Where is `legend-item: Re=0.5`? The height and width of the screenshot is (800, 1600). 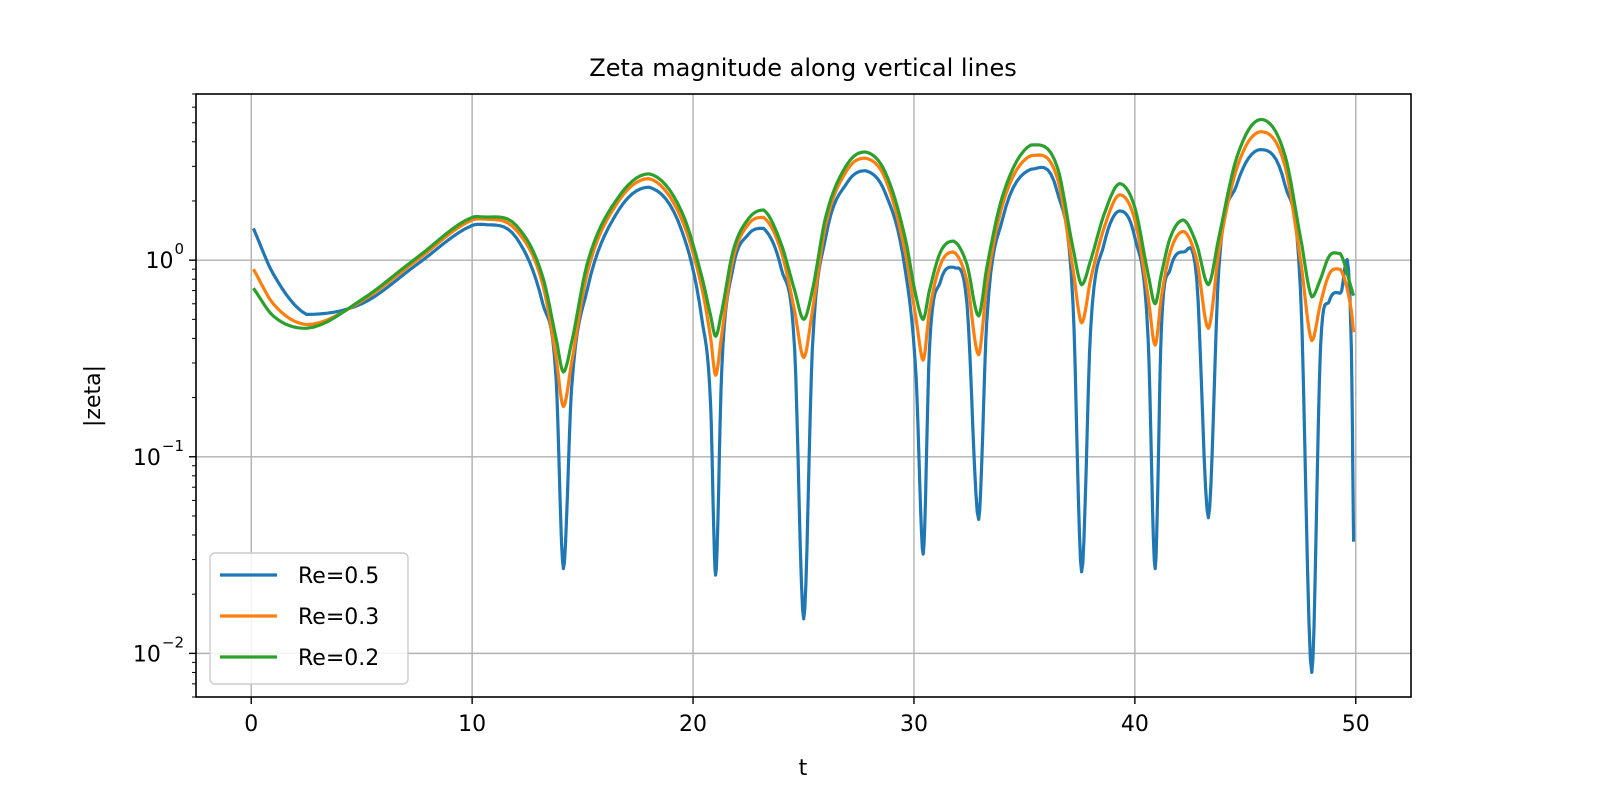 legend-item: Re=0.5 is located at coordinates (299, 576).